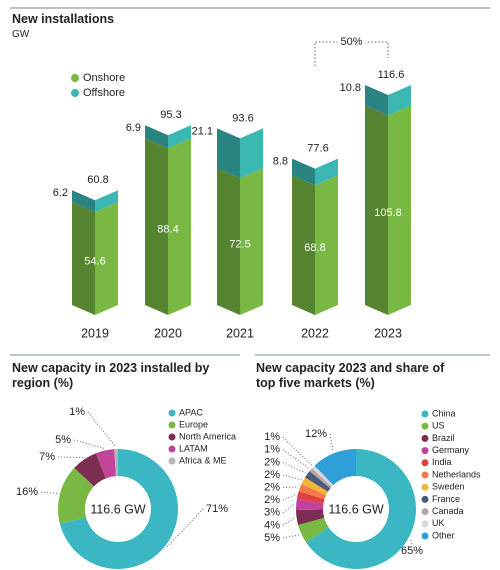 Image resolution: width=500 pixels, height=570 pixels. What do you see at coordinates (104, 78) in the screenshot?
I see `legend-label: Onshore` at bounding box center [104, 78].